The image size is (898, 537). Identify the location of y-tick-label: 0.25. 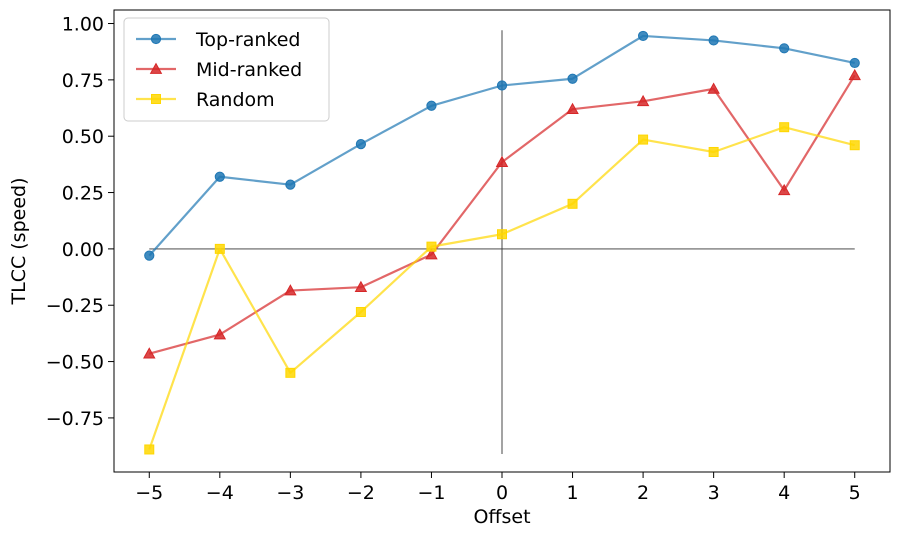
(83, 194).